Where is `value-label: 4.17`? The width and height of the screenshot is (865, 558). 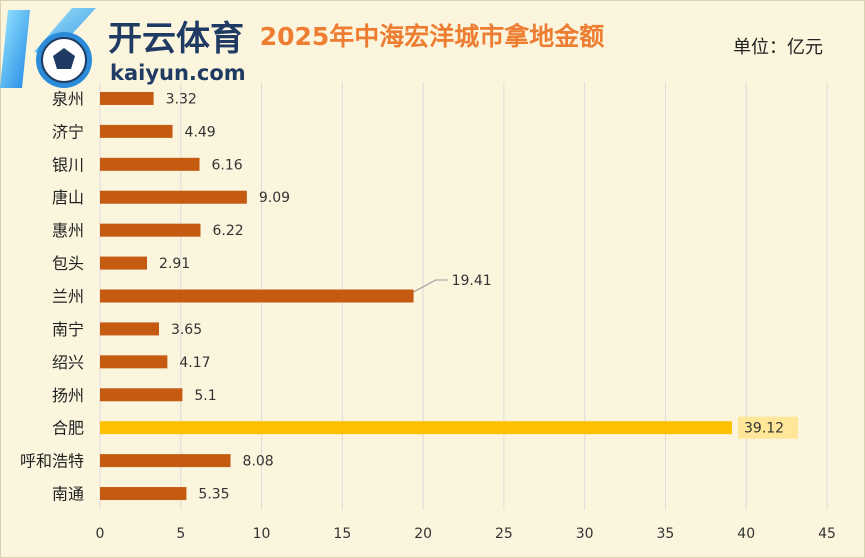 value-label: 4.17 is located at coordinates (194, 363).